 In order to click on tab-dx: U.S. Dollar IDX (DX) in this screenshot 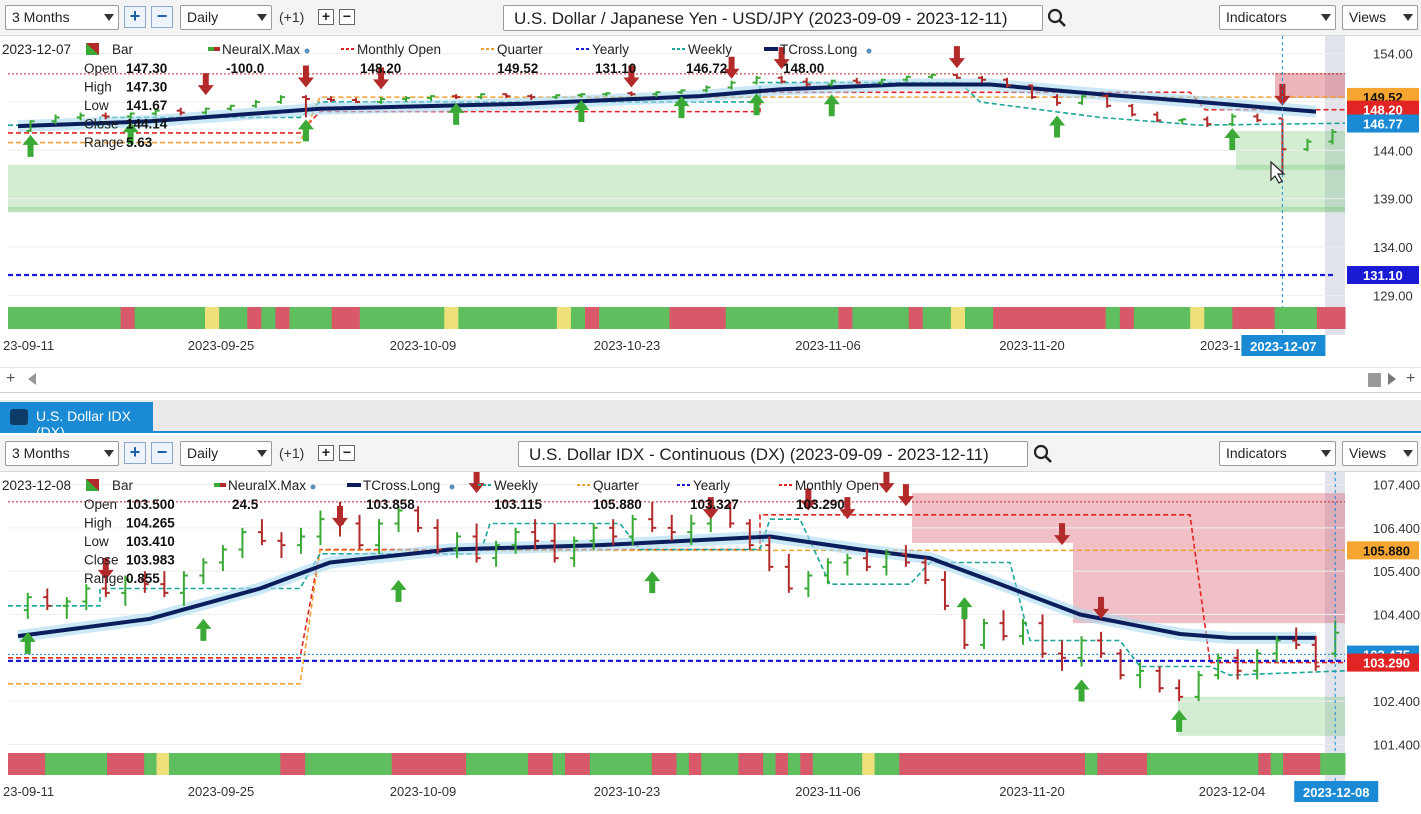, I will do `click(76, 421)`.